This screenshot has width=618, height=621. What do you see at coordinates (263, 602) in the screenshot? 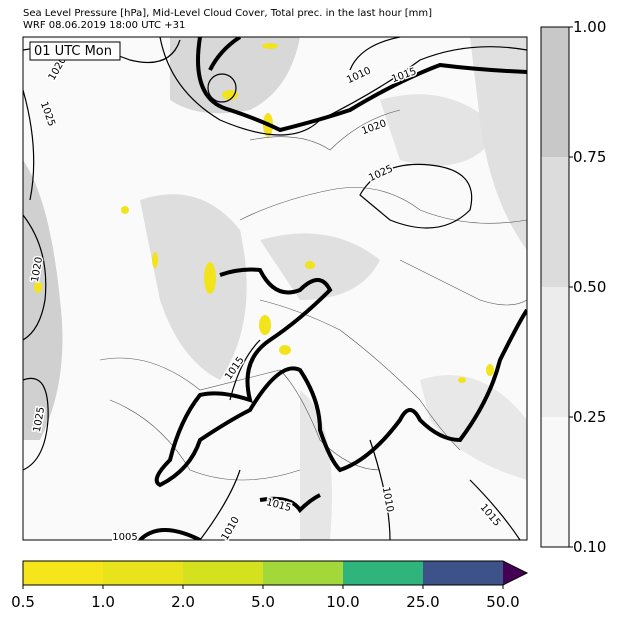
I see `tick-label: 5.0` at bounding box center [263, 602].